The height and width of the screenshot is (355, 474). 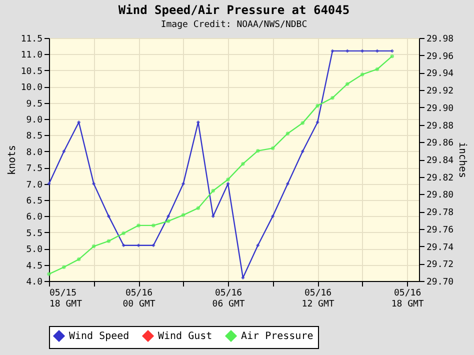 What do you see at coordinates (440, 283) in the screenshot?
I see `y2-tick-label: 29.70` at bounding box center [440, 283].